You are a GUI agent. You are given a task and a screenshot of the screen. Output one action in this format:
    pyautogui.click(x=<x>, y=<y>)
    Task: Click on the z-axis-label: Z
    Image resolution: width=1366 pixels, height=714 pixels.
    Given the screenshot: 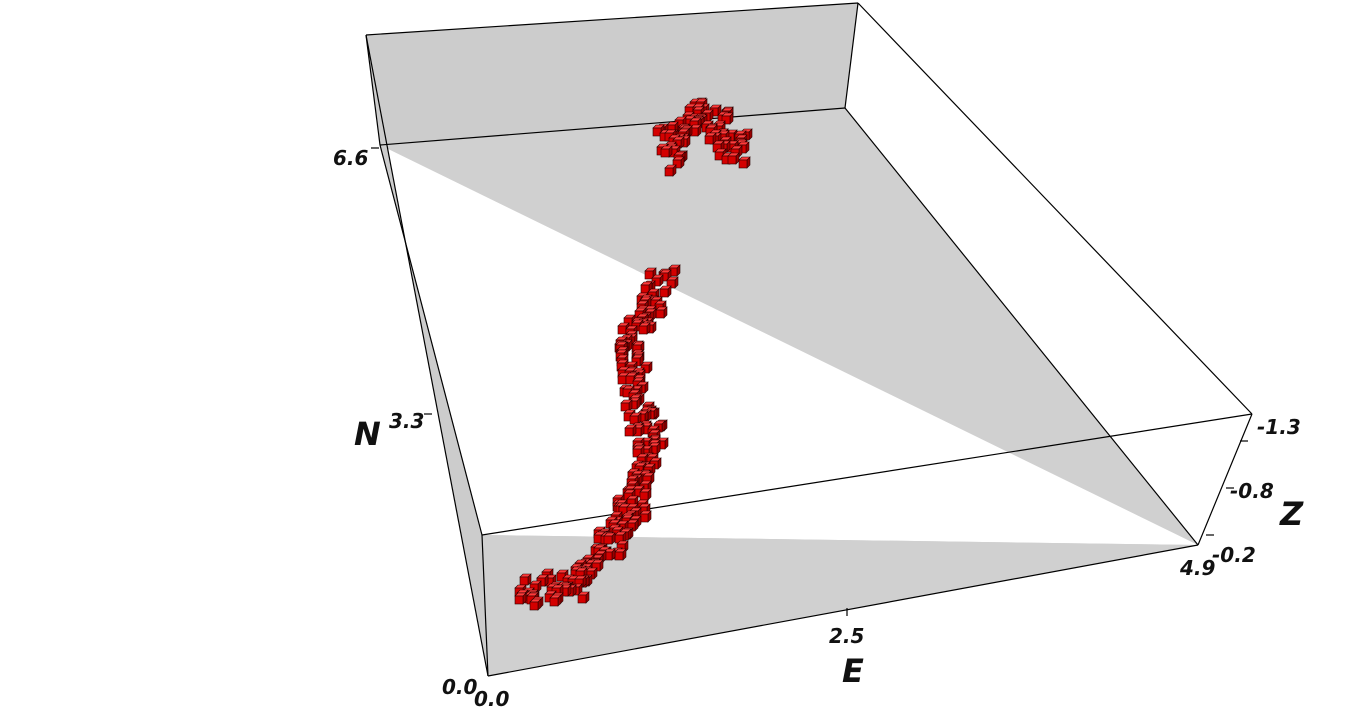 What is the action you would take?
    pyautogui.click(x=1291, y=514)
    